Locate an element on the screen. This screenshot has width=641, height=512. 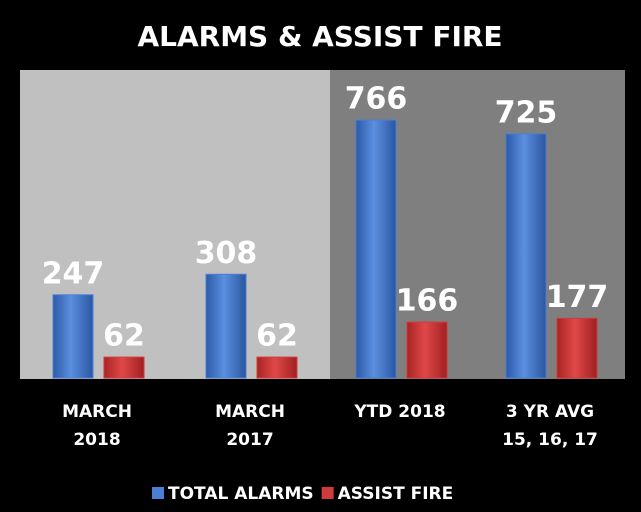
data-label: 166 is located at coordinates (427, 301).